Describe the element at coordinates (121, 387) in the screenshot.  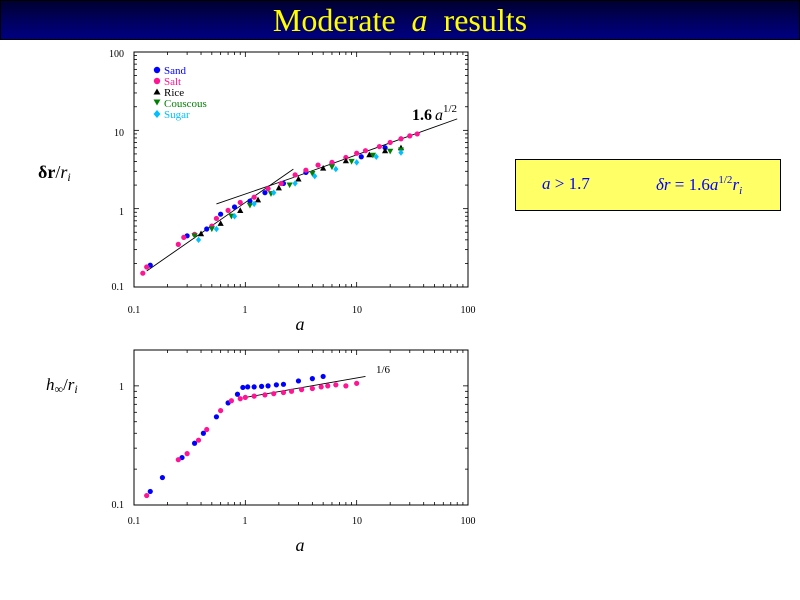
I see `bottom-y-tick-label: 1` at that location.